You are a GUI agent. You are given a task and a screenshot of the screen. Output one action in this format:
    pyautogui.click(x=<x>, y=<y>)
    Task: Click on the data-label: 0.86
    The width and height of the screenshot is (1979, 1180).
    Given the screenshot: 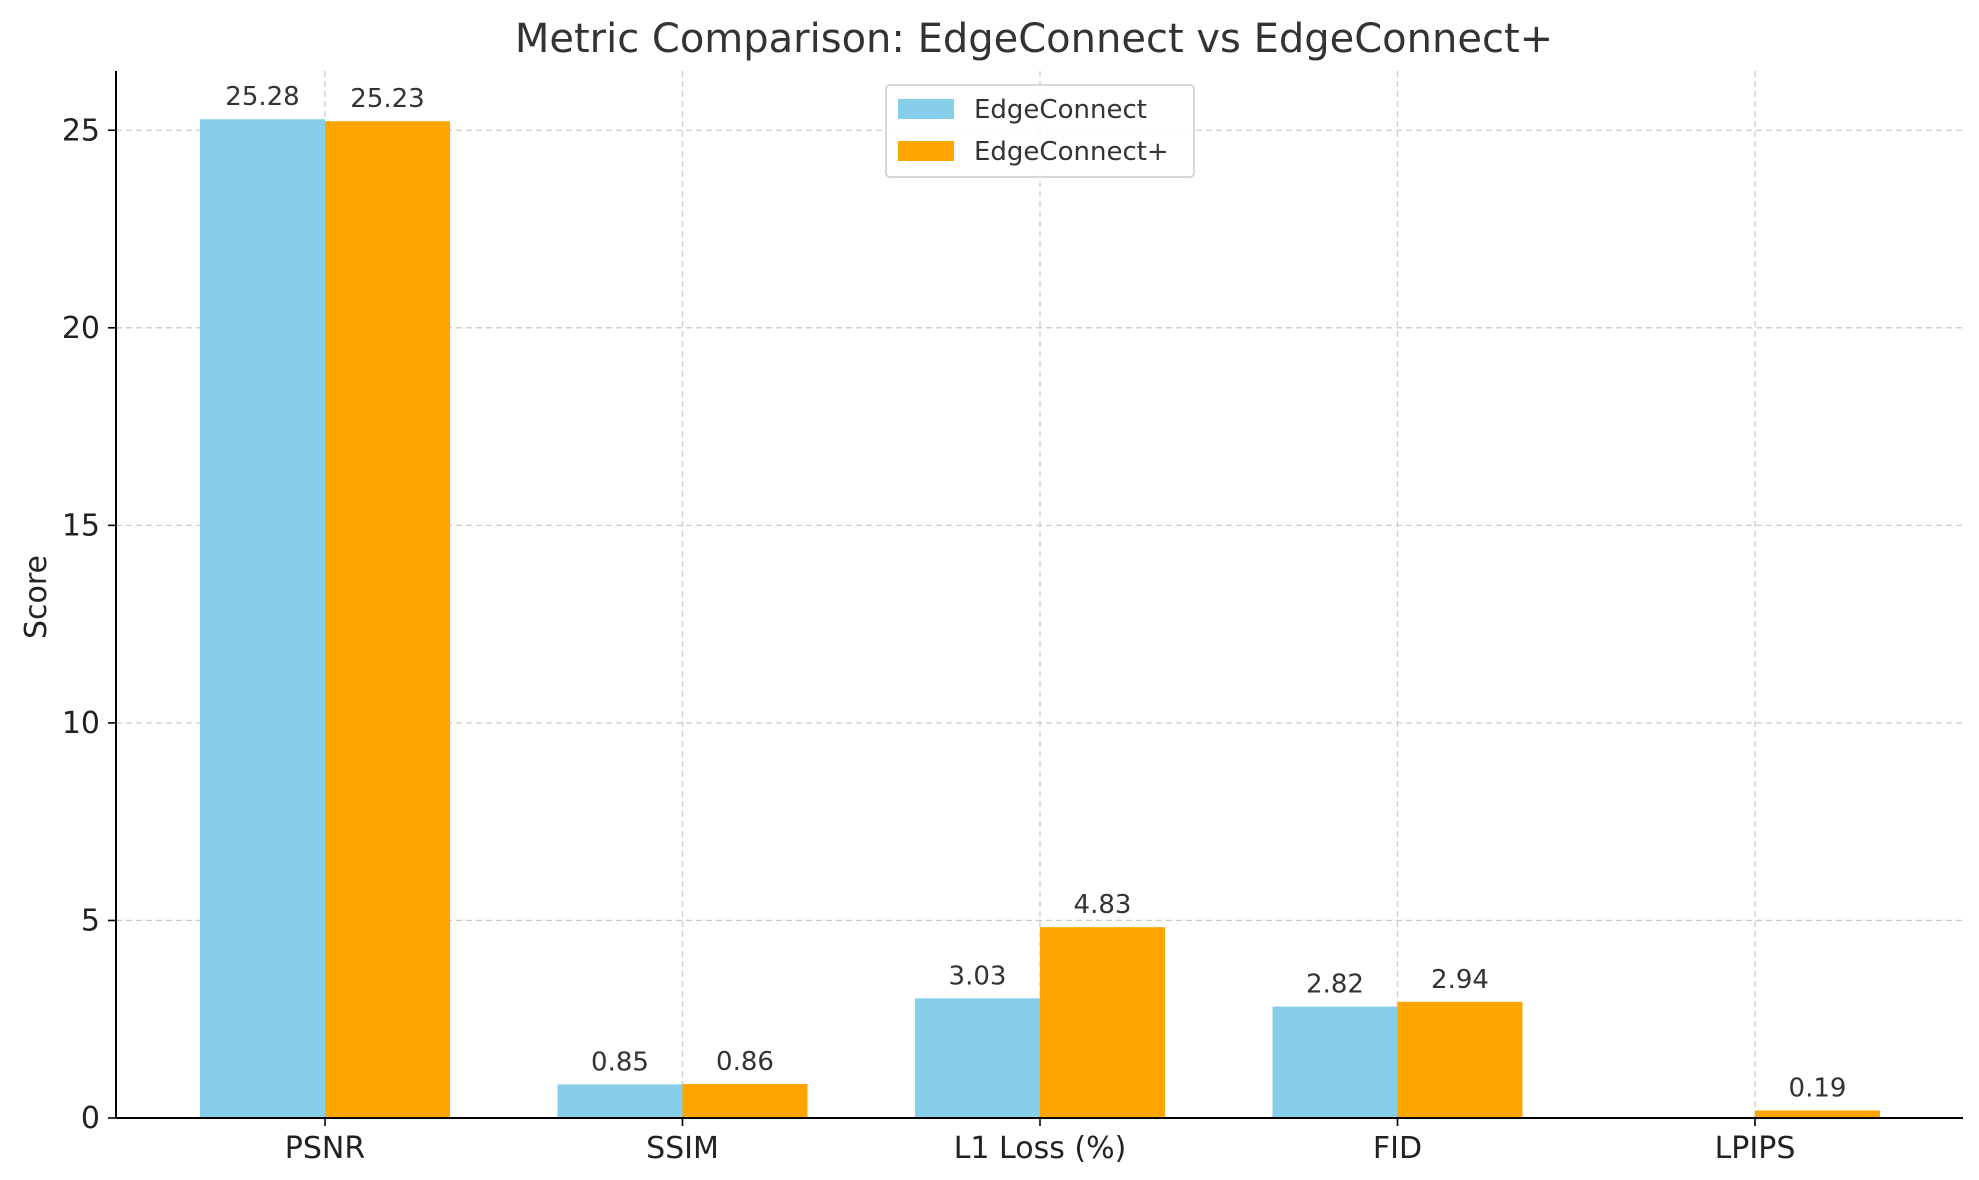 What is the action you would take?
    pyautogui.click(x=745, y=1062)
    